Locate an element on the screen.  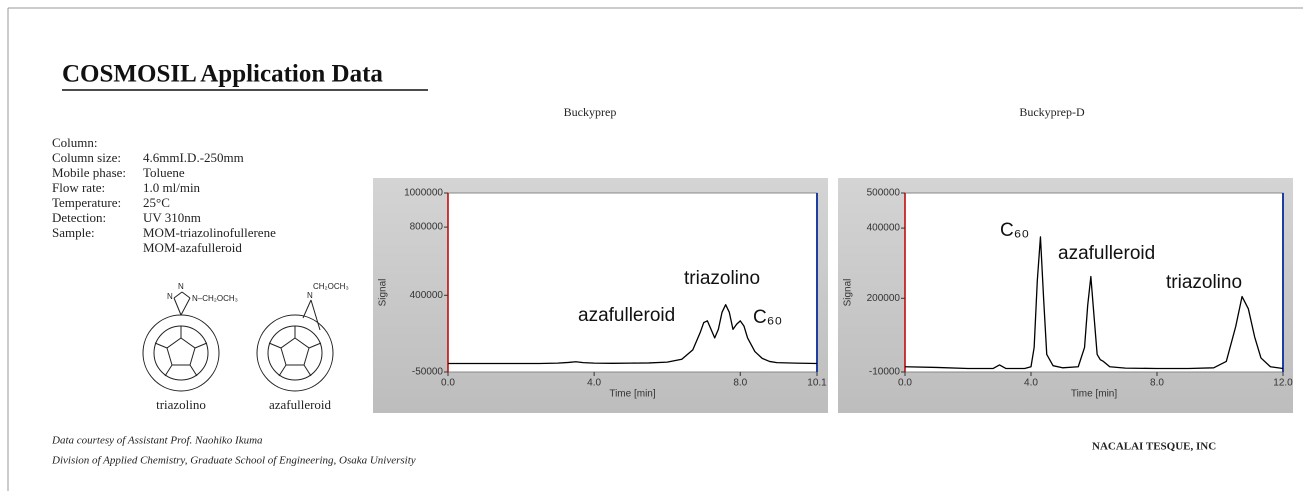
y-tick-label: 1000000 is located at coordinates (423, 193).